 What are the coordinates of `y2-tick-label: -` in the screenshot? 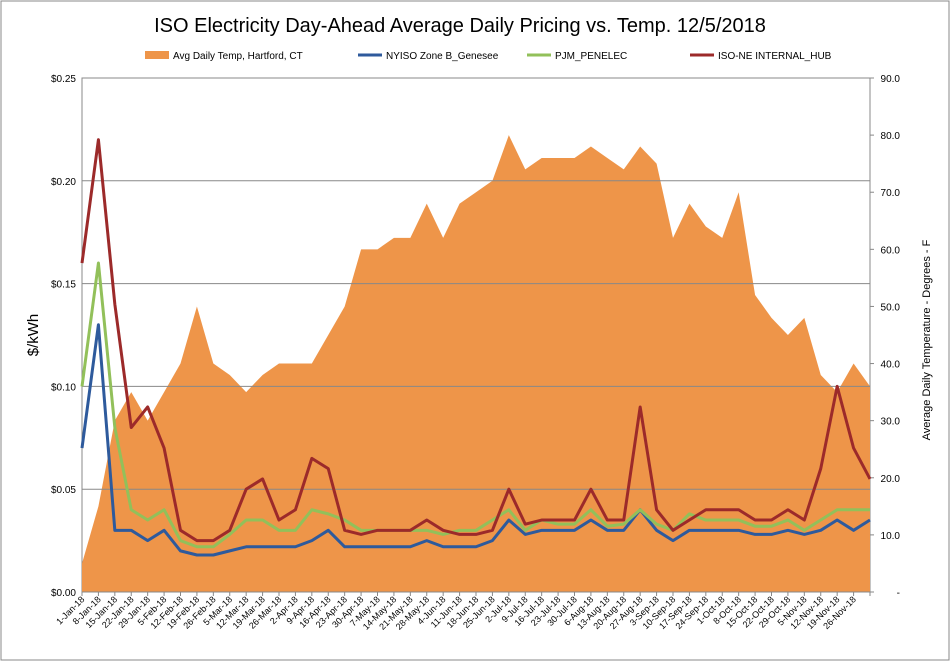 It's located at (898, 593).